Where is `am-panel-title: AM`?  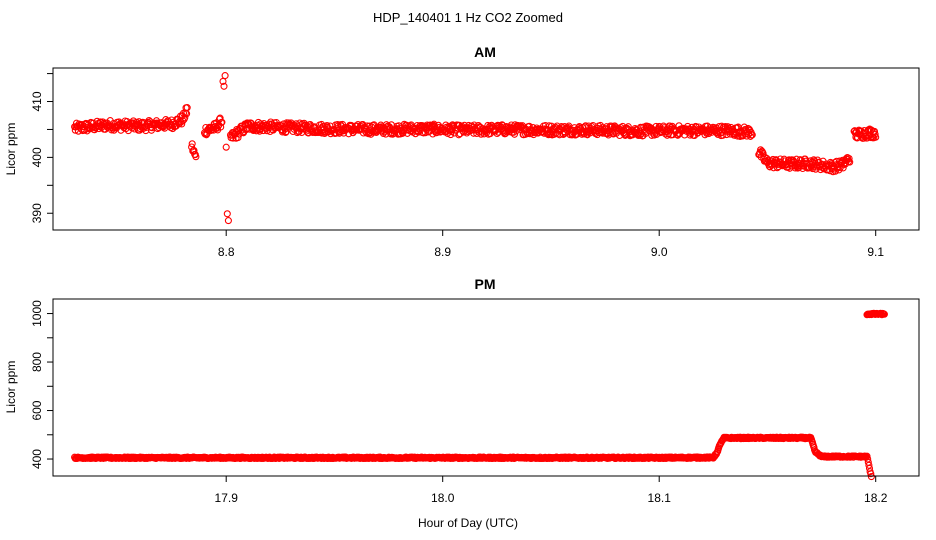 am-panel-title: AM is located at coordinates (485, 52).